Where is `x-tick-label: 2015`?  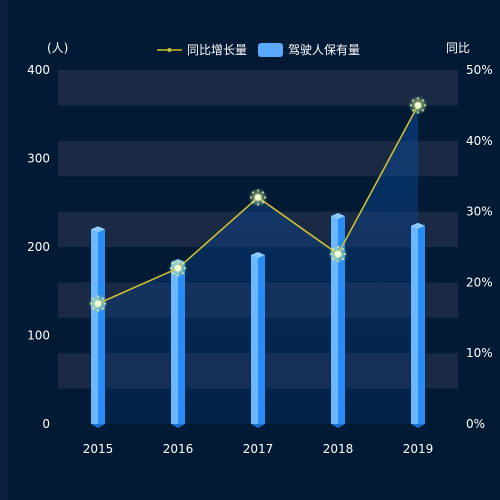
x-tick-label: 2015 is located at coordinates (98, 449).